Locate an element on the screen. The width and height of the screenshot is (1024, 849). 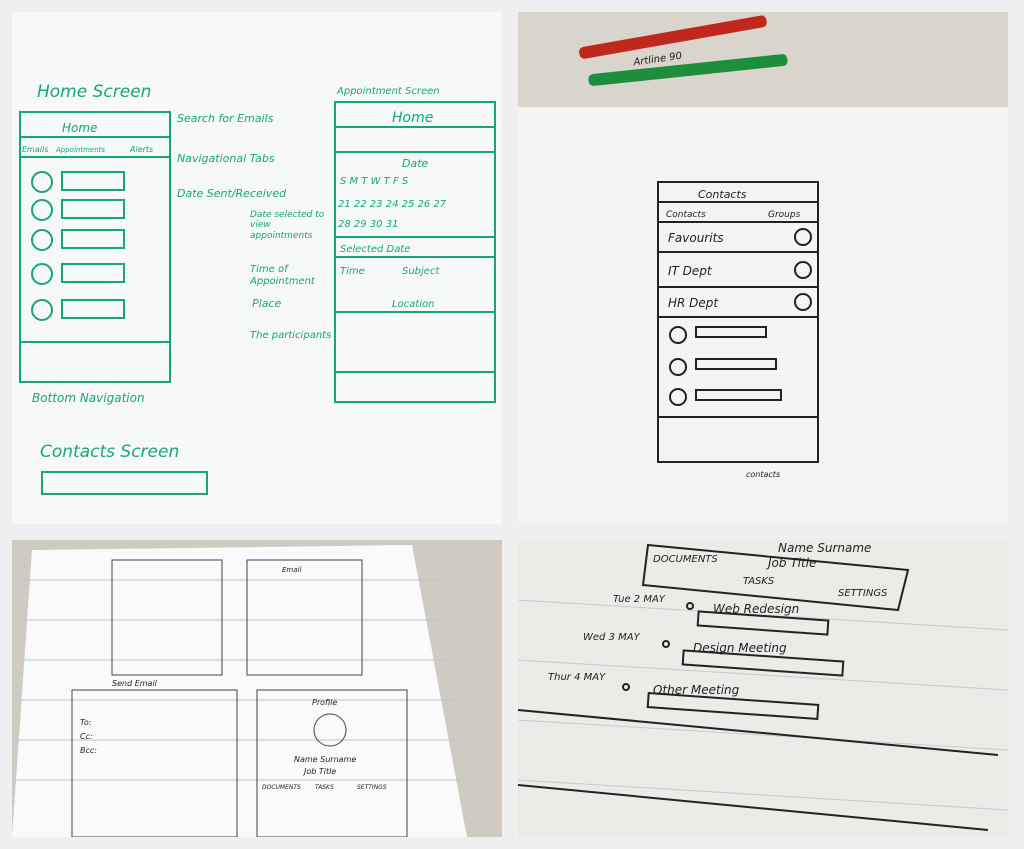
send-email-label: Send Email is located at coordinates (135, 683).